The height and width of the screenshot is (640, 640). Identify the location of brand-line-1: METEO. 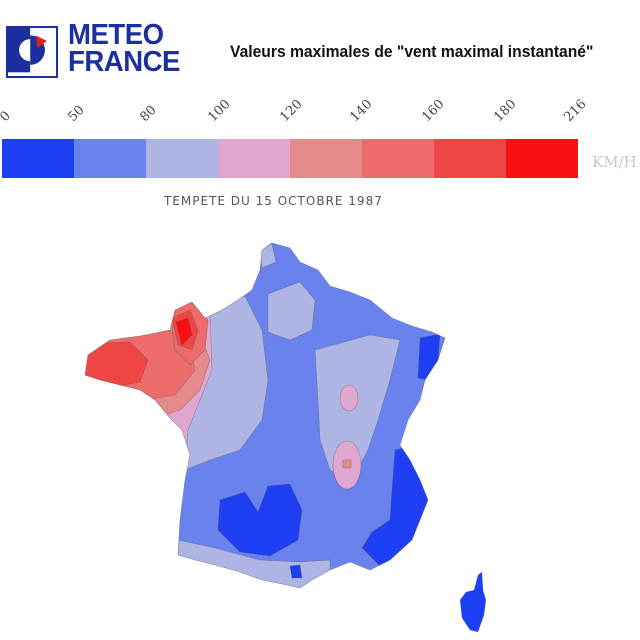
(116, 35).